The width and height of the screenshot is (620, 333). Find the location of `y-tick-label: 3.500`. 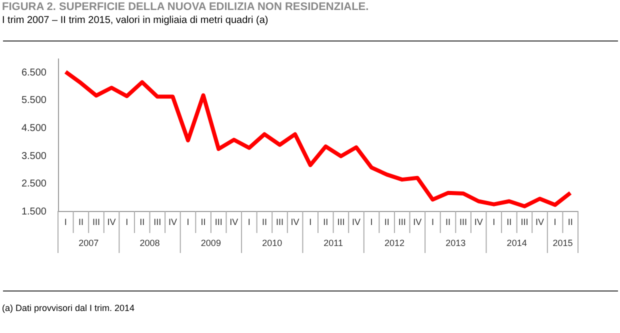

y-tick-label: 3.500 is located at coordinates (34, 156).